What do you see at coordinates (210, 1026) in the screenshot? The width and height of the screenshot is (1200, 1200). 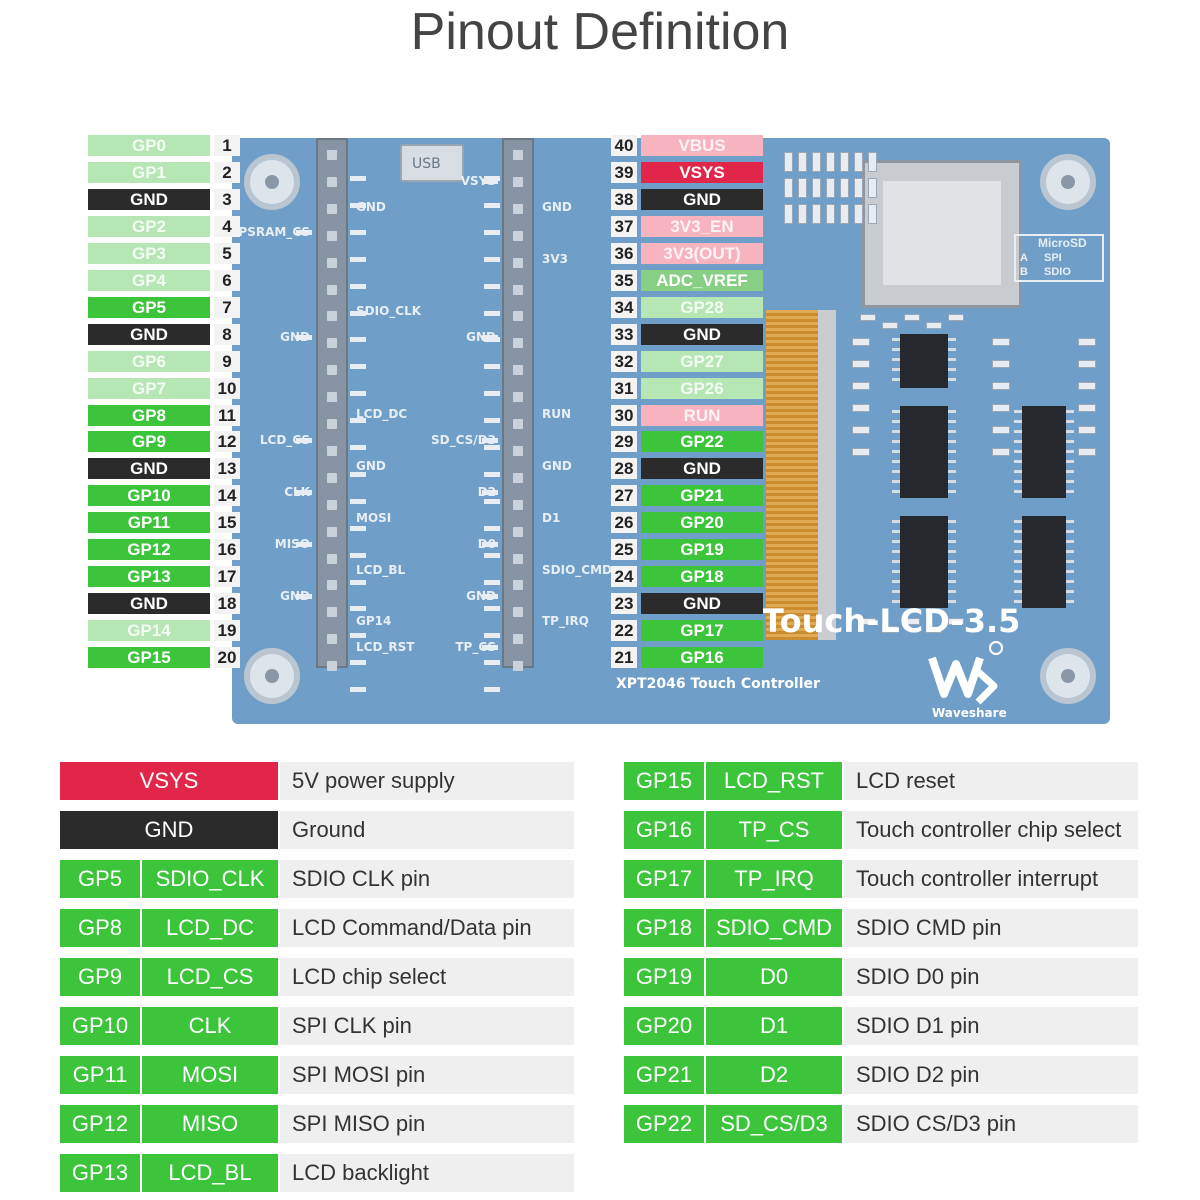 I see `pin-function: CLK` at bounding box center [210, 1026].